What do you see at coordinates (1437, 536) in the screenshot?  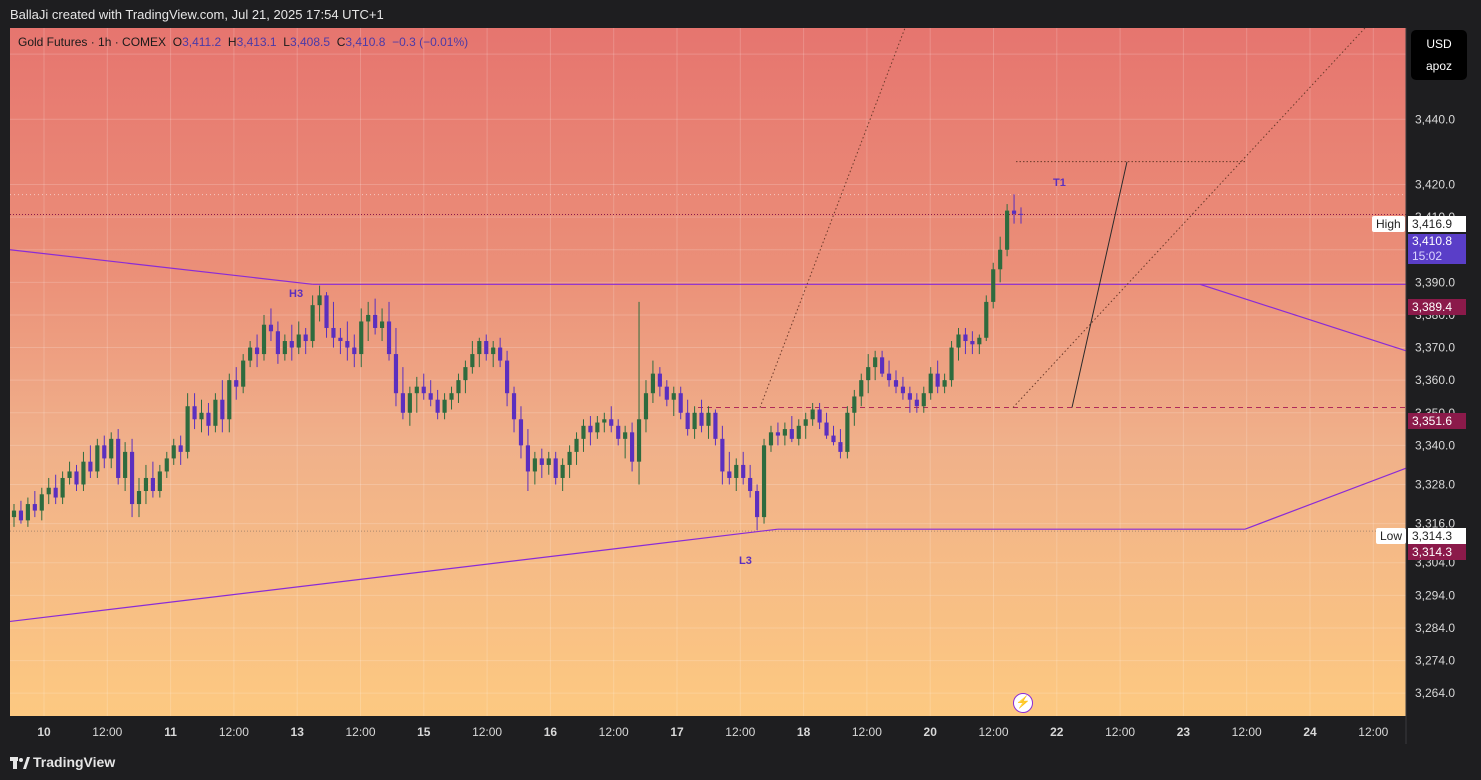 I see `low-value-label: 3,314.3` at bounding box center [1437, 536].